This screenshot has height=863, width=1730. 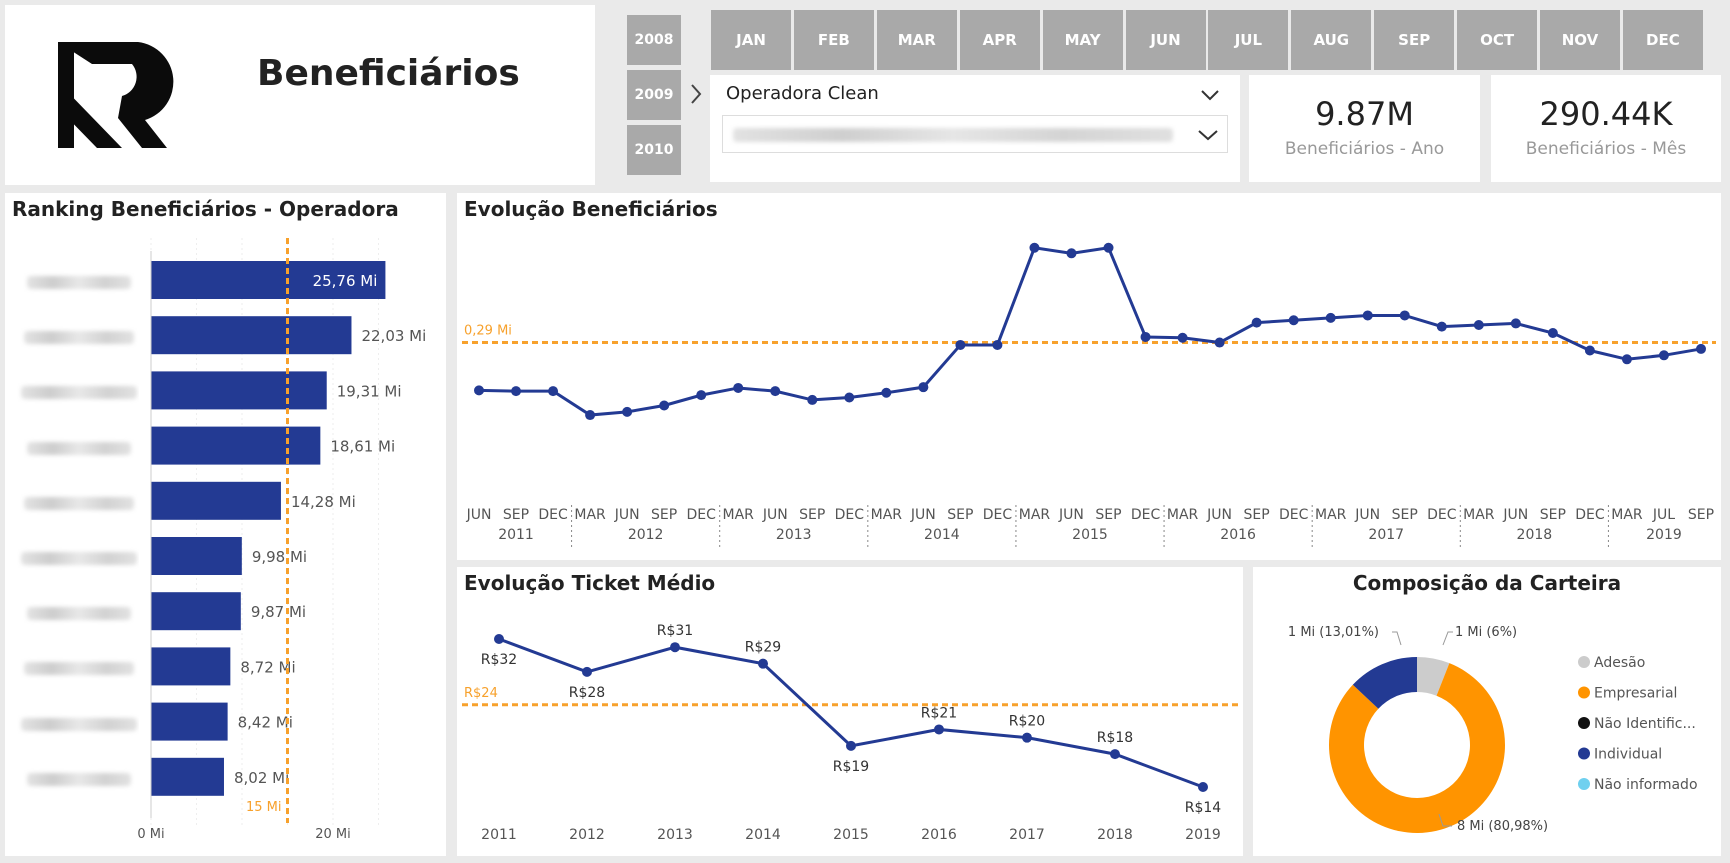 I want to click on month-button-aug: AUG, so click(x=1331, y=40).